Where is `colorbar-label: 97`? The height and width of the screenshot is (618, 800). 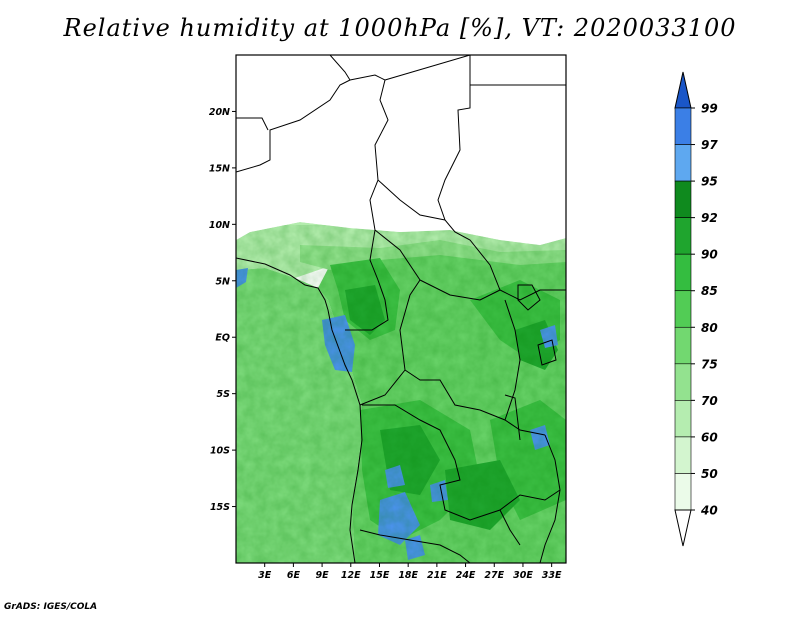 colorbar-label: 97 is located at coordinates (709, 145).